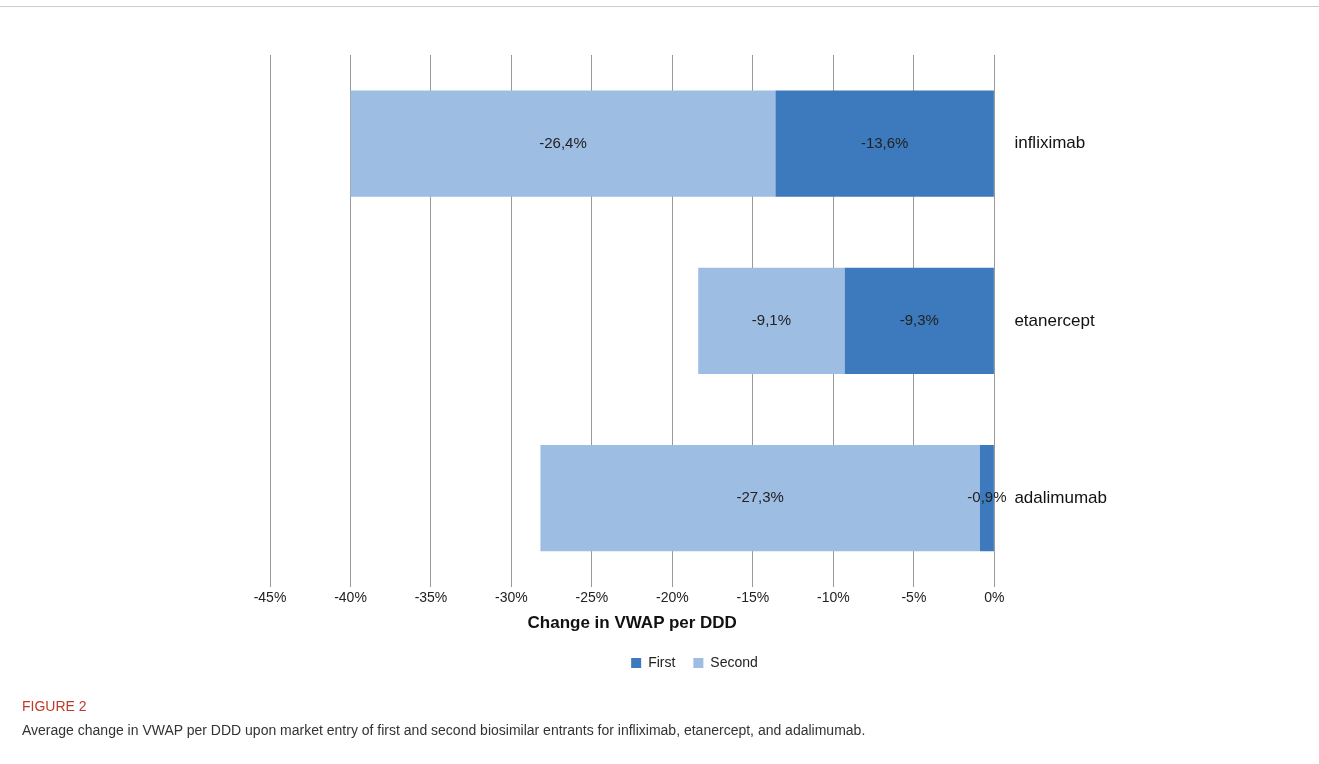  I want to click on x-tick-label: -5%, so click(914, 597).